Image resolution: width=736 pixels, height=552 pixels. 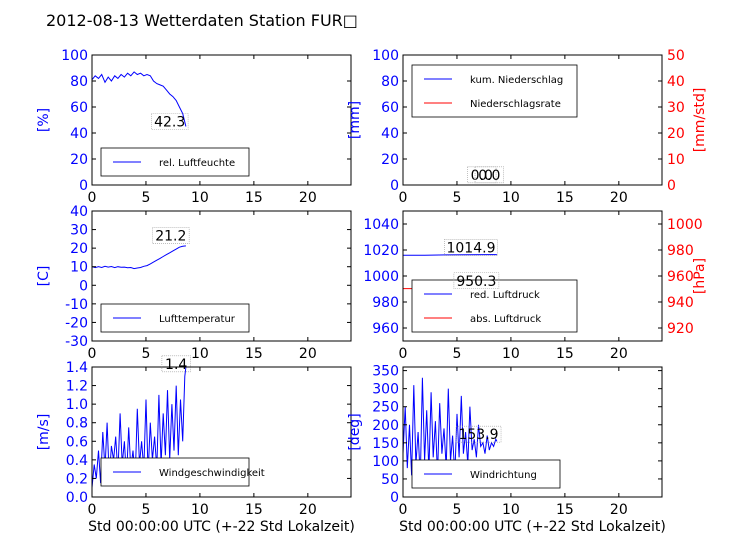 What do you see at coordinates (79, 212) in the screenshot?
I see `y-tick-label: 40` at bounding box center [79, 212].